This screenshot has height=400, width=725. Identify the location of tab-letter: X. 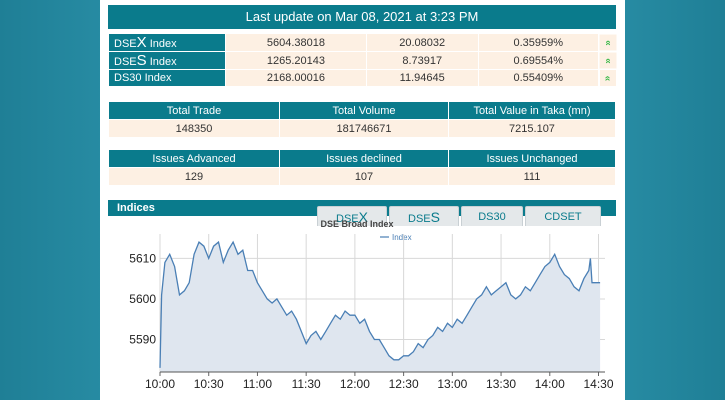
(363, 217).